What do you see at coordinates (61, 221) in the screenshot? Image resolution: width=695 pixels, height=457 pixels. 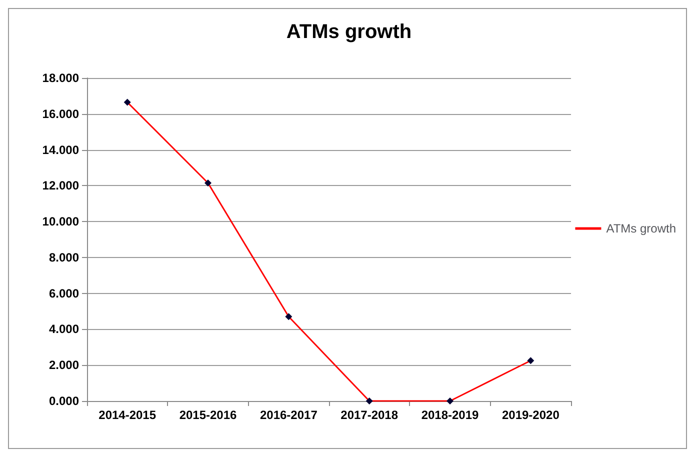 I see `y-tick-label: 10.000` at bounding box center [61, 221].